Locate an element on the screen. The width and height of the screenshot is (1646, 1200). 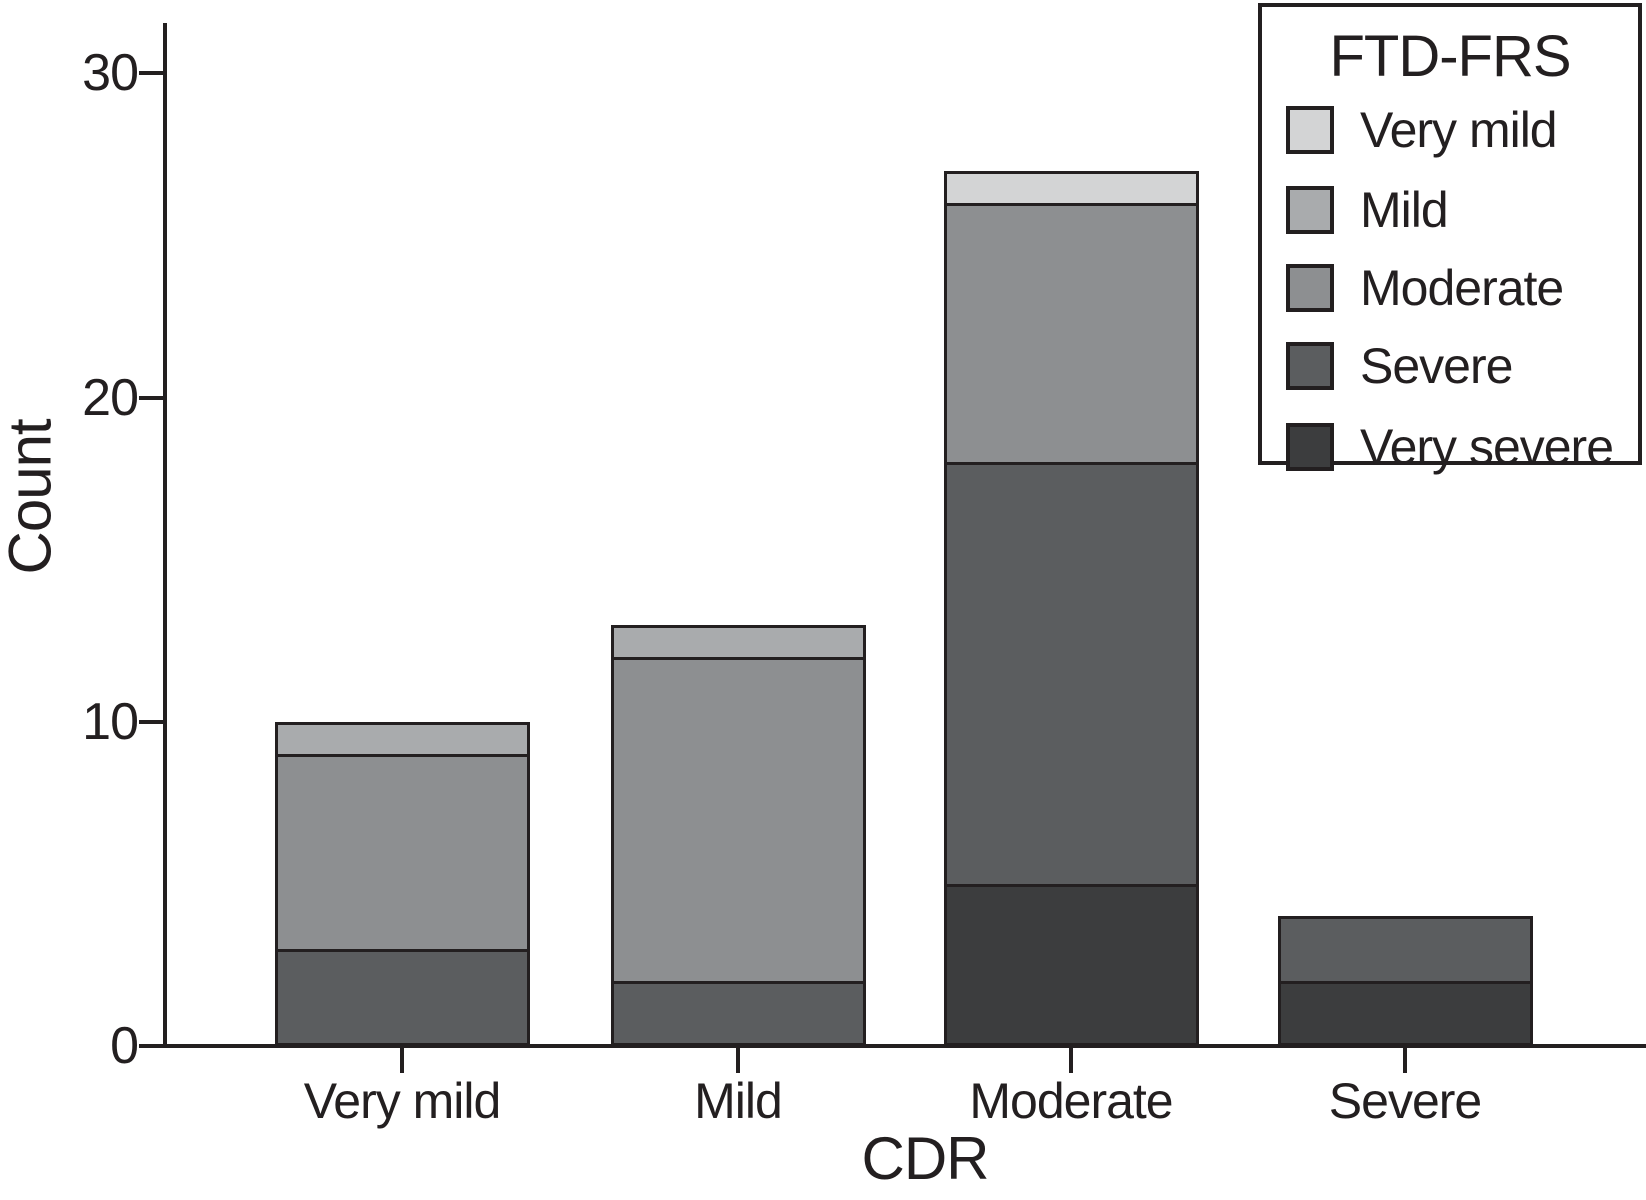
x-tick-label-severe: Severe is located at coordinates (1405, 1101).